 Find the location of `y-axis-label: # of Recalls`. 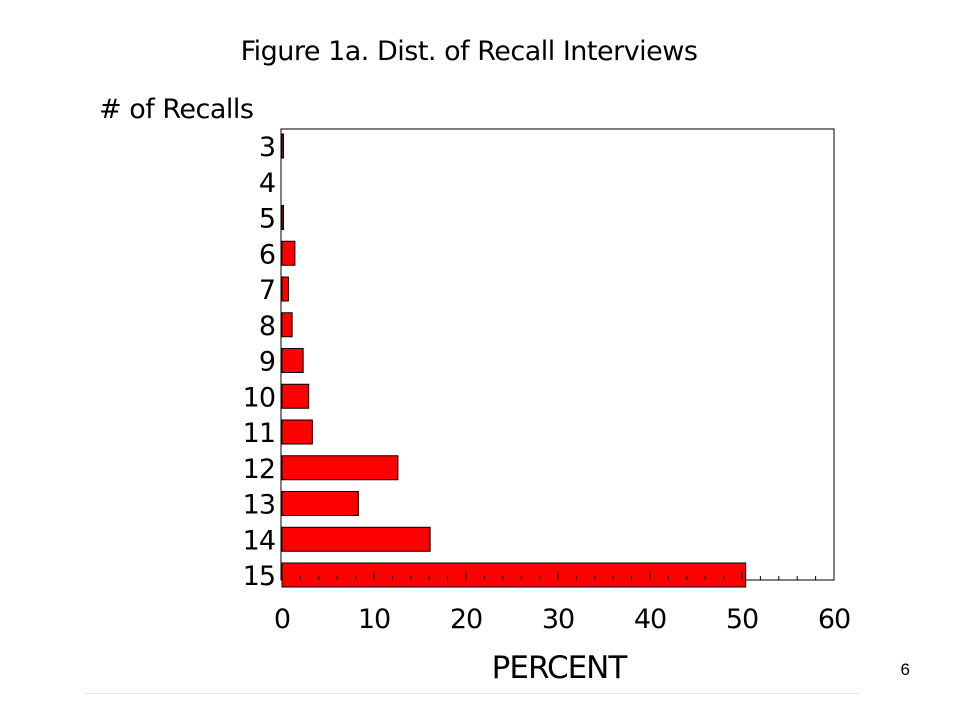

y-axis-label: # of Recalls is located at coordinates (176, 109).